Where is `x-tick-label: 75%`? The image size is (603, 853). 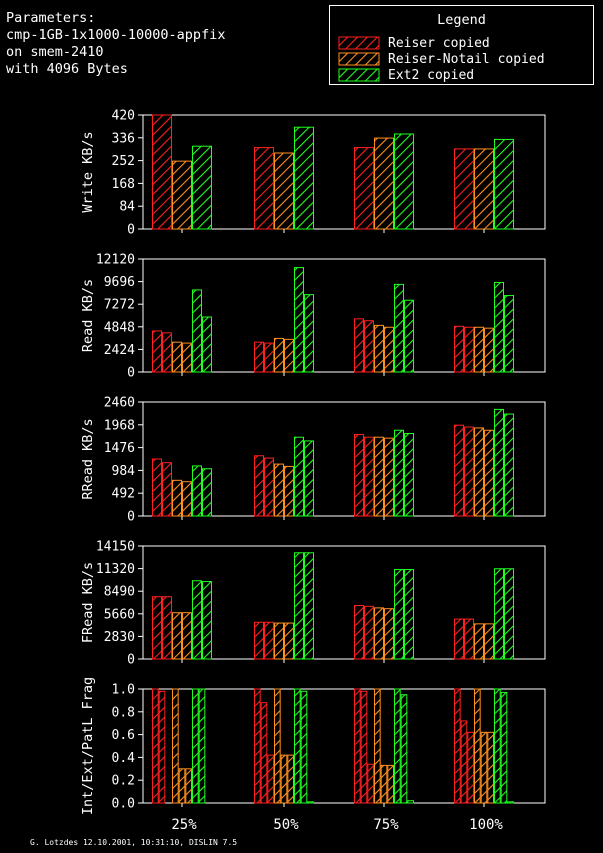
x-tick-label: 75% is located at coordinates (386, 825).